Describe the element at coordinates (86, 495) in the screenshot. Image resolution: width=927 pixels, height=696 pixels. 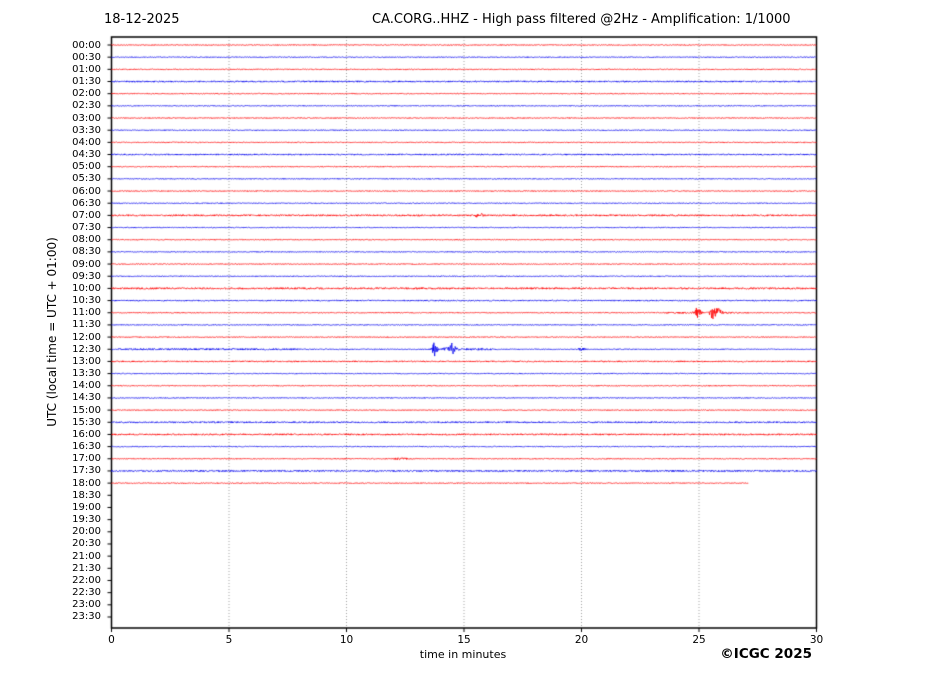
I see `y-tick-label: 18:30` at that location.